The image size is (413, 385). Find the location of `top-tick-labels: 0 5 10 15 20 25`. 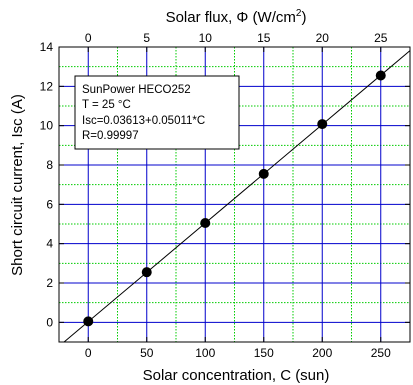

top-tick-labels: 0 5 10 15 20 25 is located at coordinates (236, 38).